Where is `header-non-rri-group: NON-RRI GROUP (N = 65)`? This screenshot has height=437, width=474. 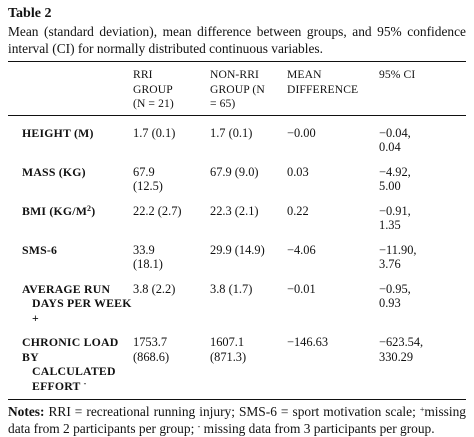
header-non-rri-group: NON-RRI GROUP (N = 65) is located at coordinates (248, 88).